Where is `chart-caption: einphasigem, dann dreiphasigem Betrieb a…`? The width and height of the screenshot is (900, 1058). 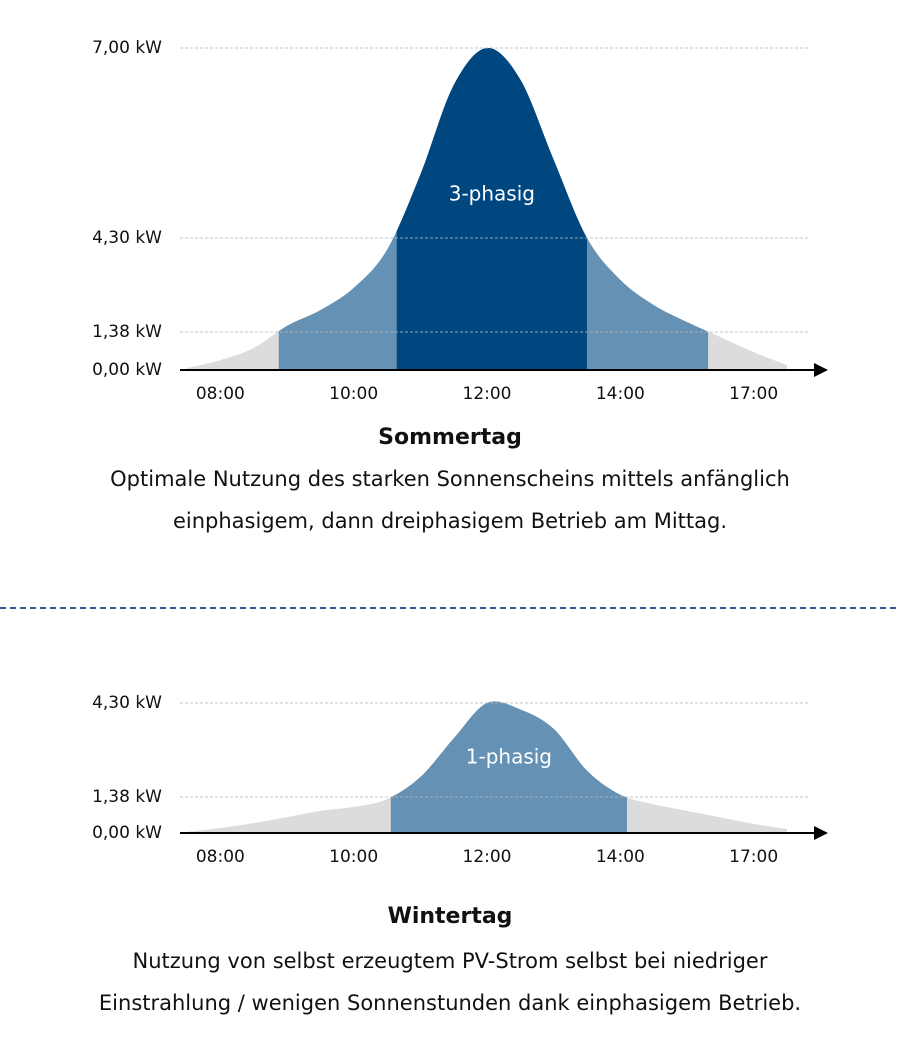
chart-caption: einphasigem, dann dreiphasigem Betrieb a… is located at coordinates (450, 521).